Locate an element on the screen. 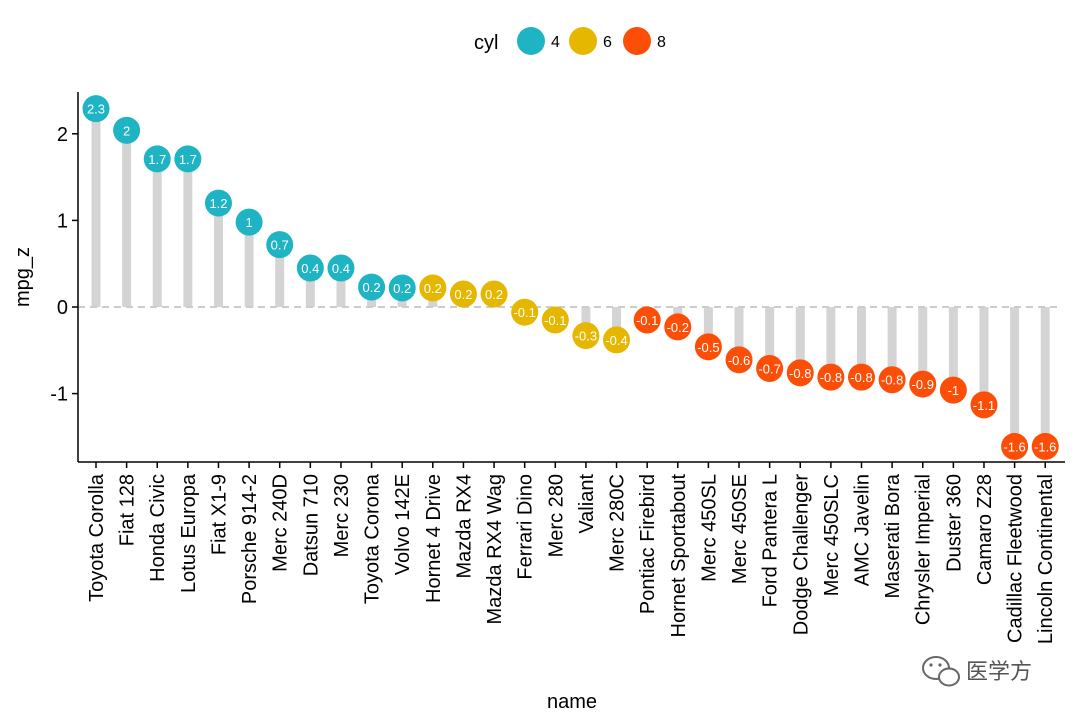 This screenshot has height=720, width=1080. wechat-icon is located at coordinates (941, 671).